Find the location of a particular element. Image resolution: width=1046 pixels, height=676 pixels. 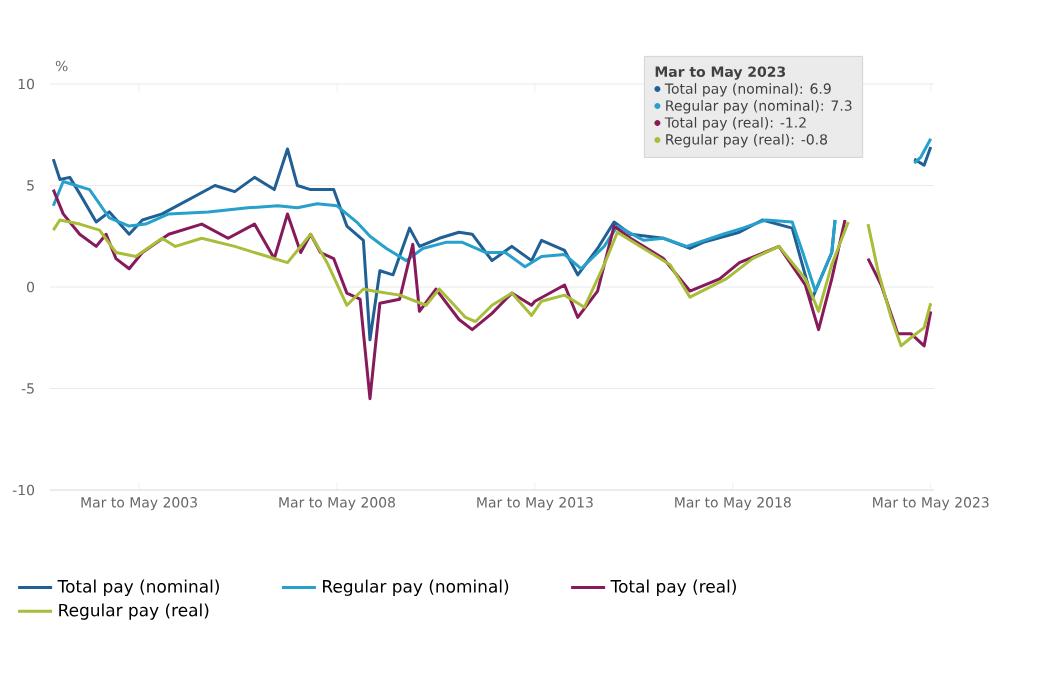

legend-label: Total pay (real) is located at coordinates (673, 587).